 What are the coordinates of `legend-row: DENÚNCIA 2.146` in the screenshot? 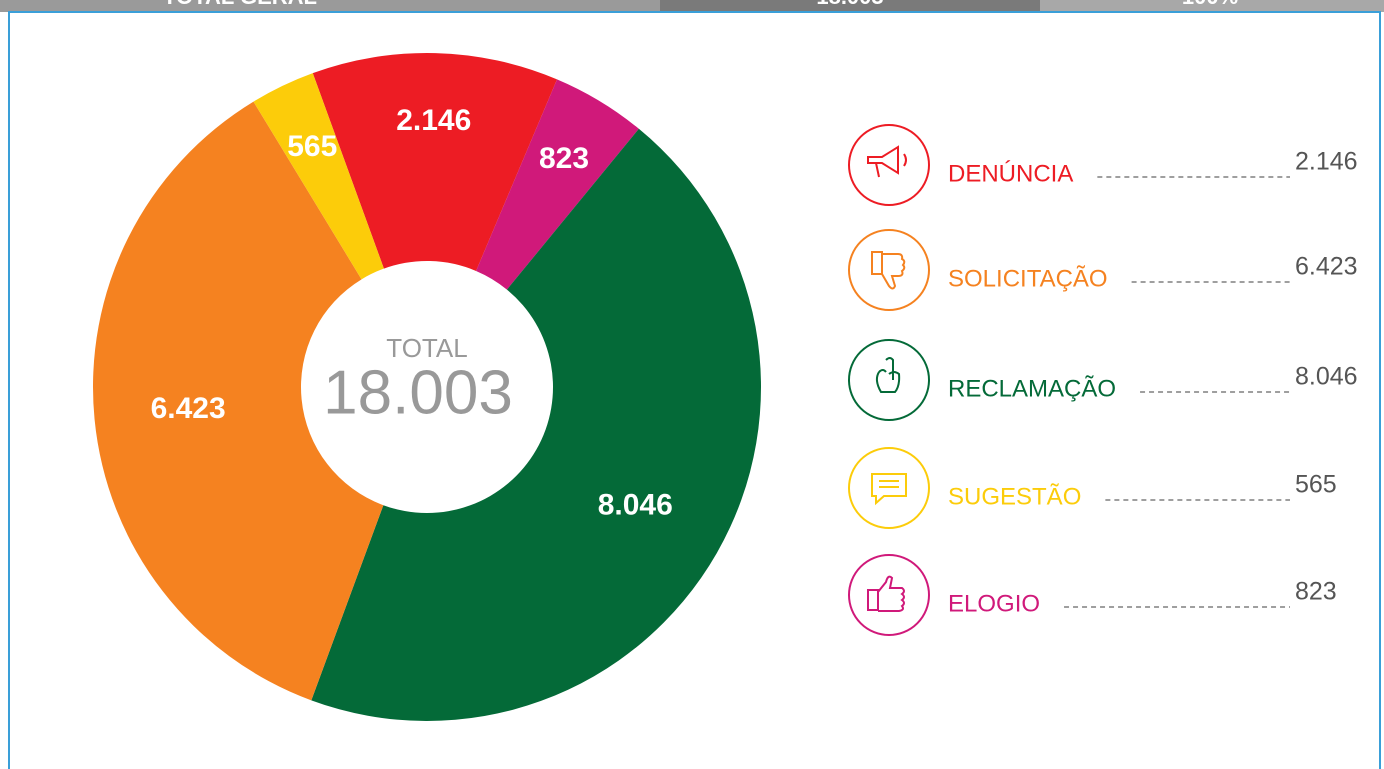 It's located at (1103, 165).